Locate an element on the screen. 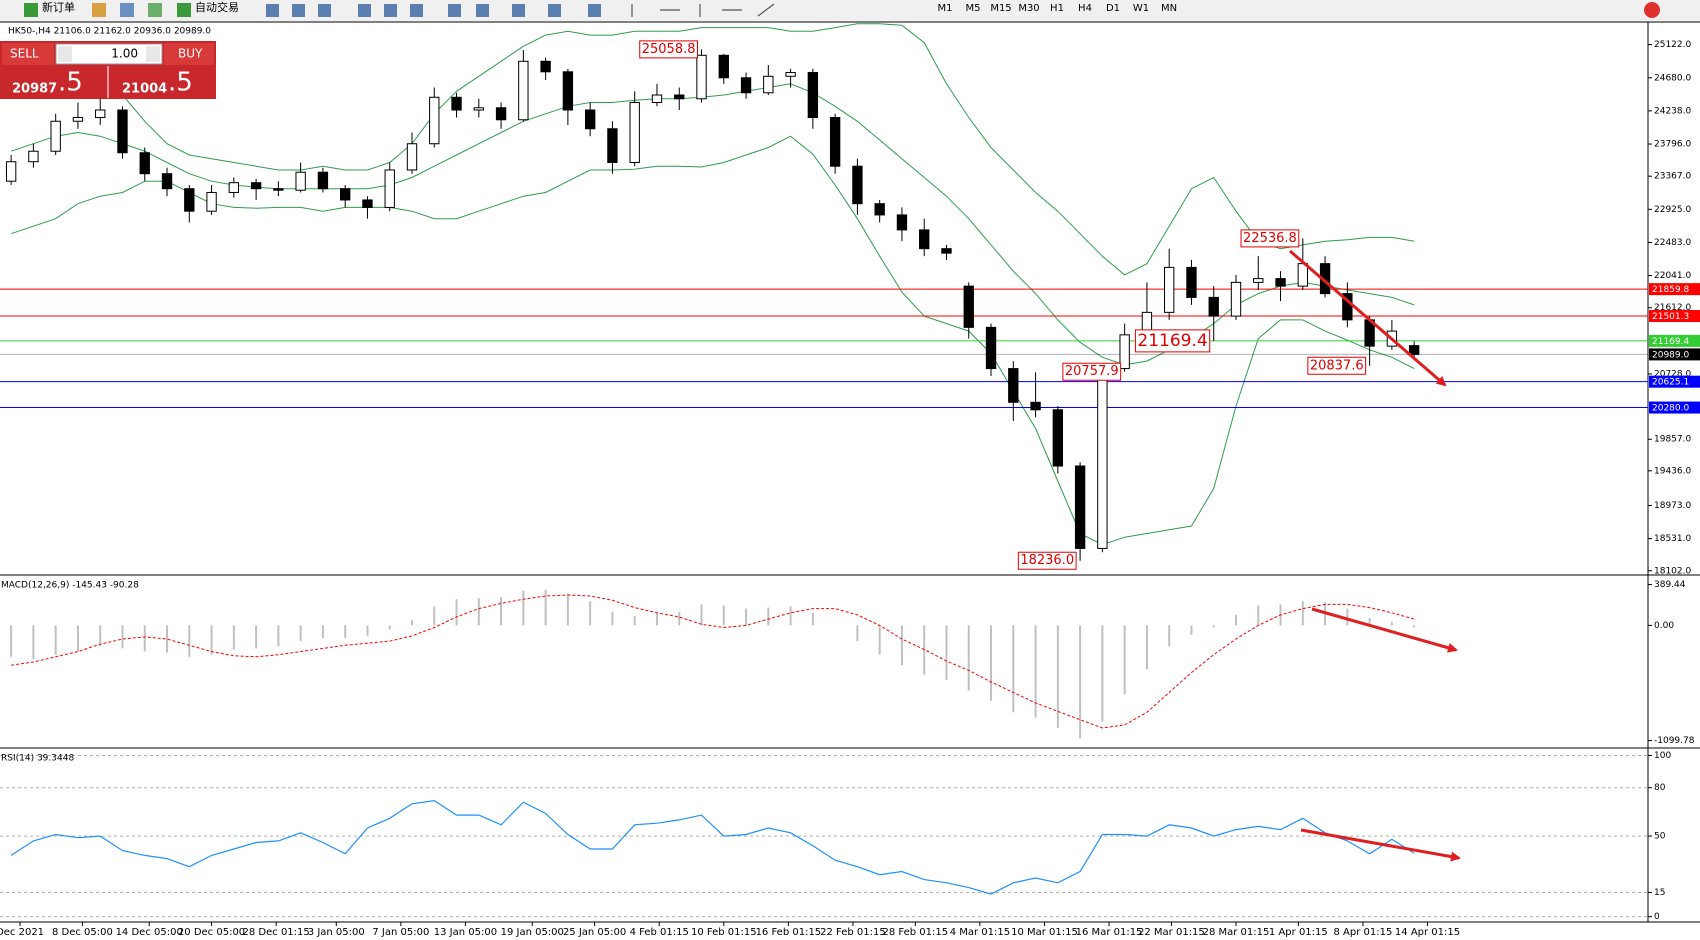 The image size is (1700, 940). level-label: 21169.4 is located at coordinates (1670, 342).